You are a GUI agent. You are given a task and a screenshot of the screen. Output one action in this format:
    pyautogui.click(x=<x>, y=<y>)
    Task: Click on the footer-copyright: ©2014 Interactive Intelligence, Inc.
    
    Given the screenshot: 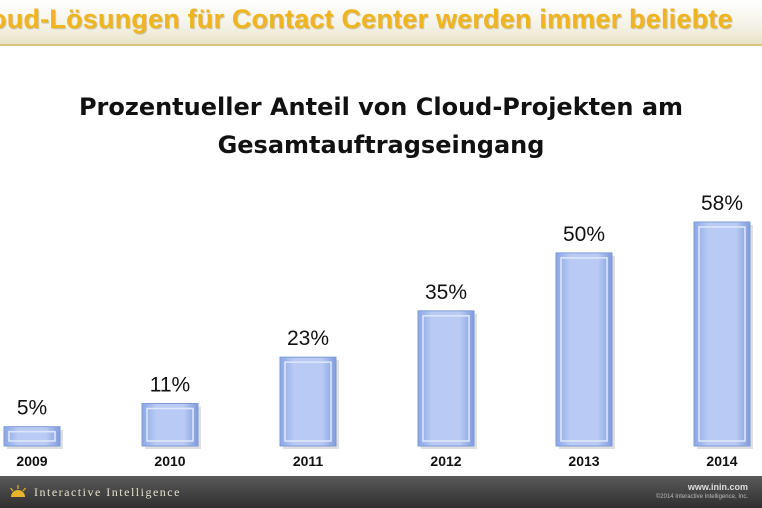 What is the action you would take?
    pyautogui.click(x=701, y=497)
    